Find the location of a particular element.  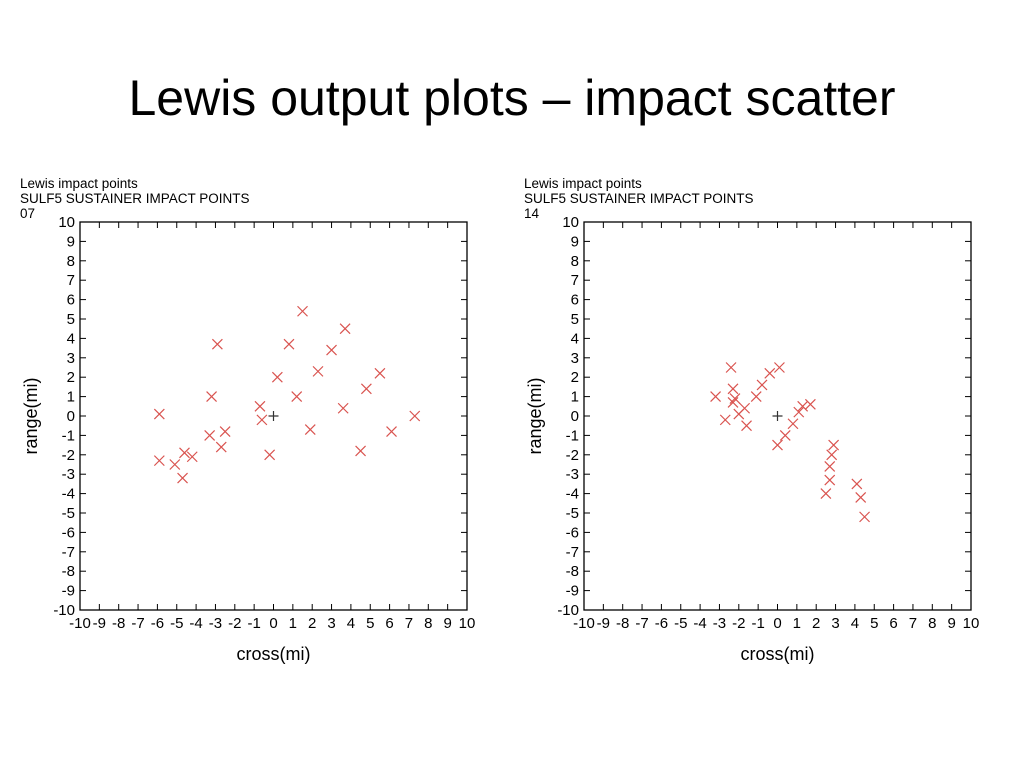

y-tick-label: 8 is located at coordinates (71, 261).